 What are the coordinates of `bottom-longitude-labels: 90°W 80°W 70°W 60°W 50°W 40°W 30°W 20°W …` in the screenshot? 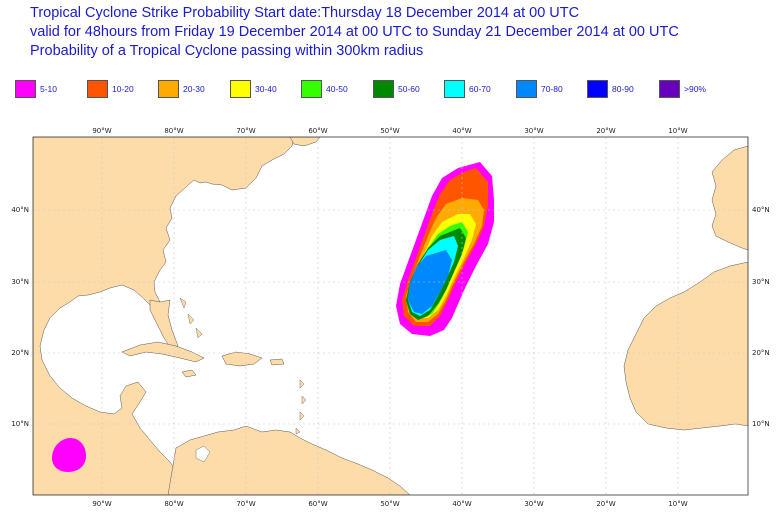 It's located at (389, 504).